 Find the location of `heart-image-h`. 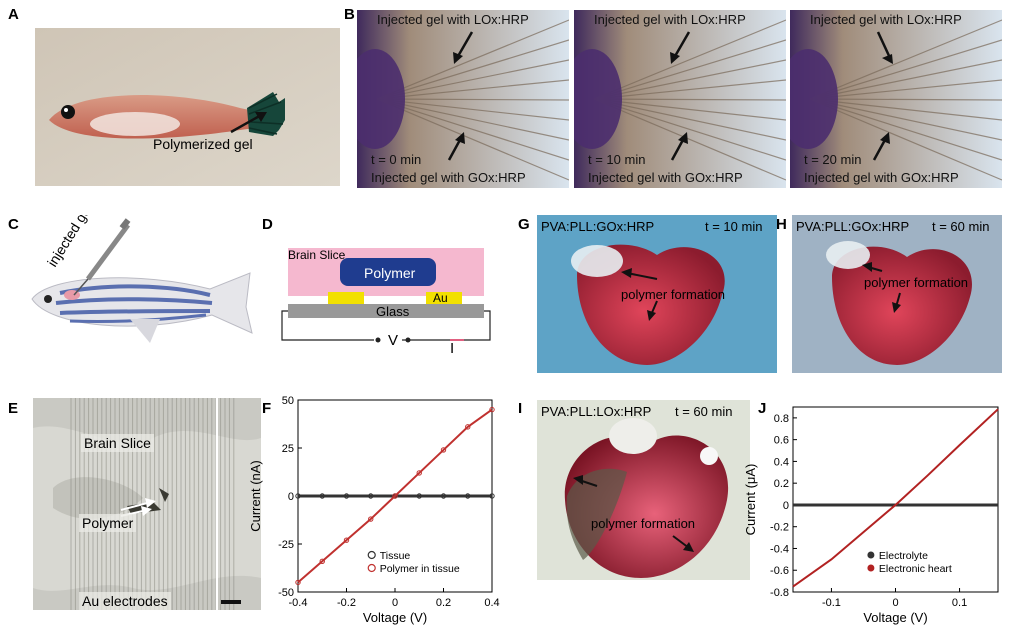

heart-image-h is located at coordinates (897, 294).